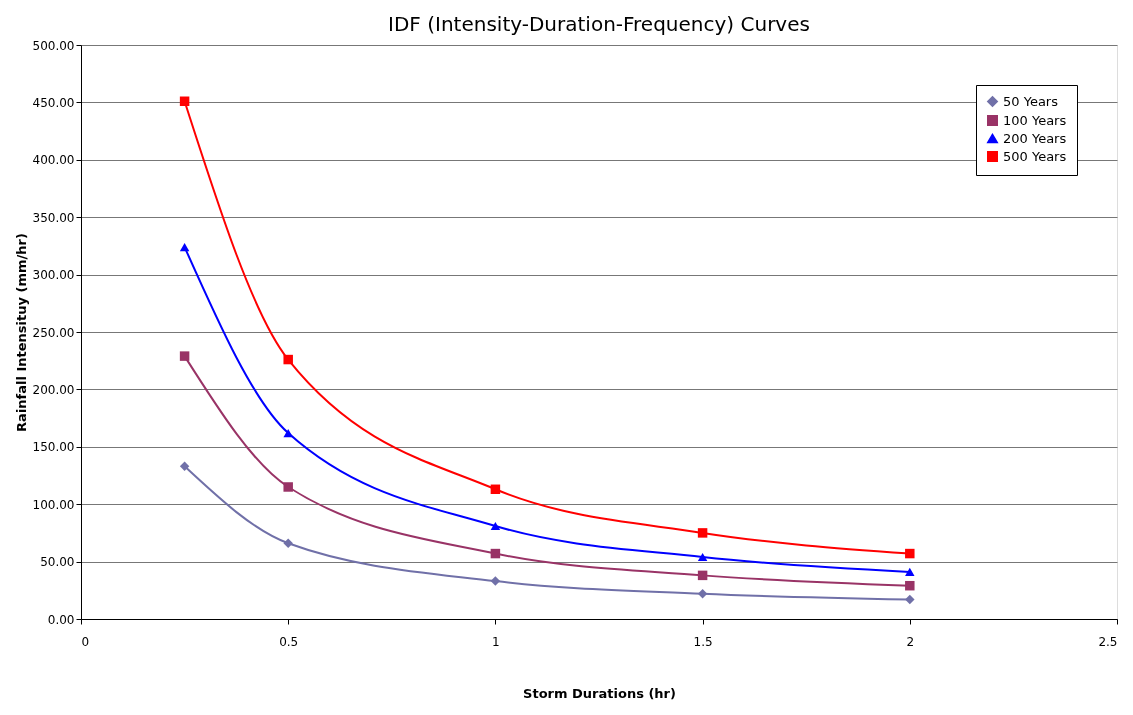  I want to click on y-tick-label: 400.00, so click(53, 160).